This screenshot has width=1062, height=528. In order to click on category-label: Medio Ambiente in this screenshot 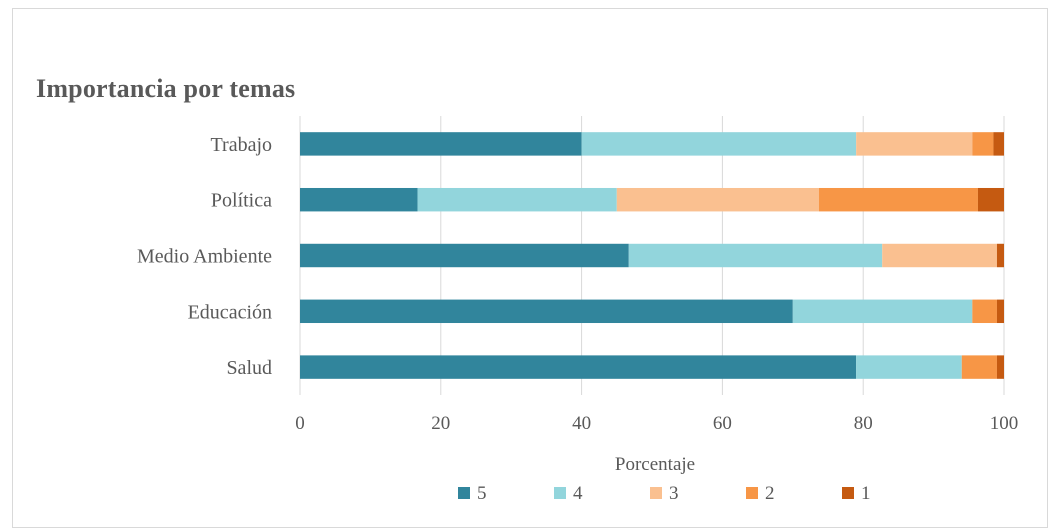, I will do `click(204, 257)`.